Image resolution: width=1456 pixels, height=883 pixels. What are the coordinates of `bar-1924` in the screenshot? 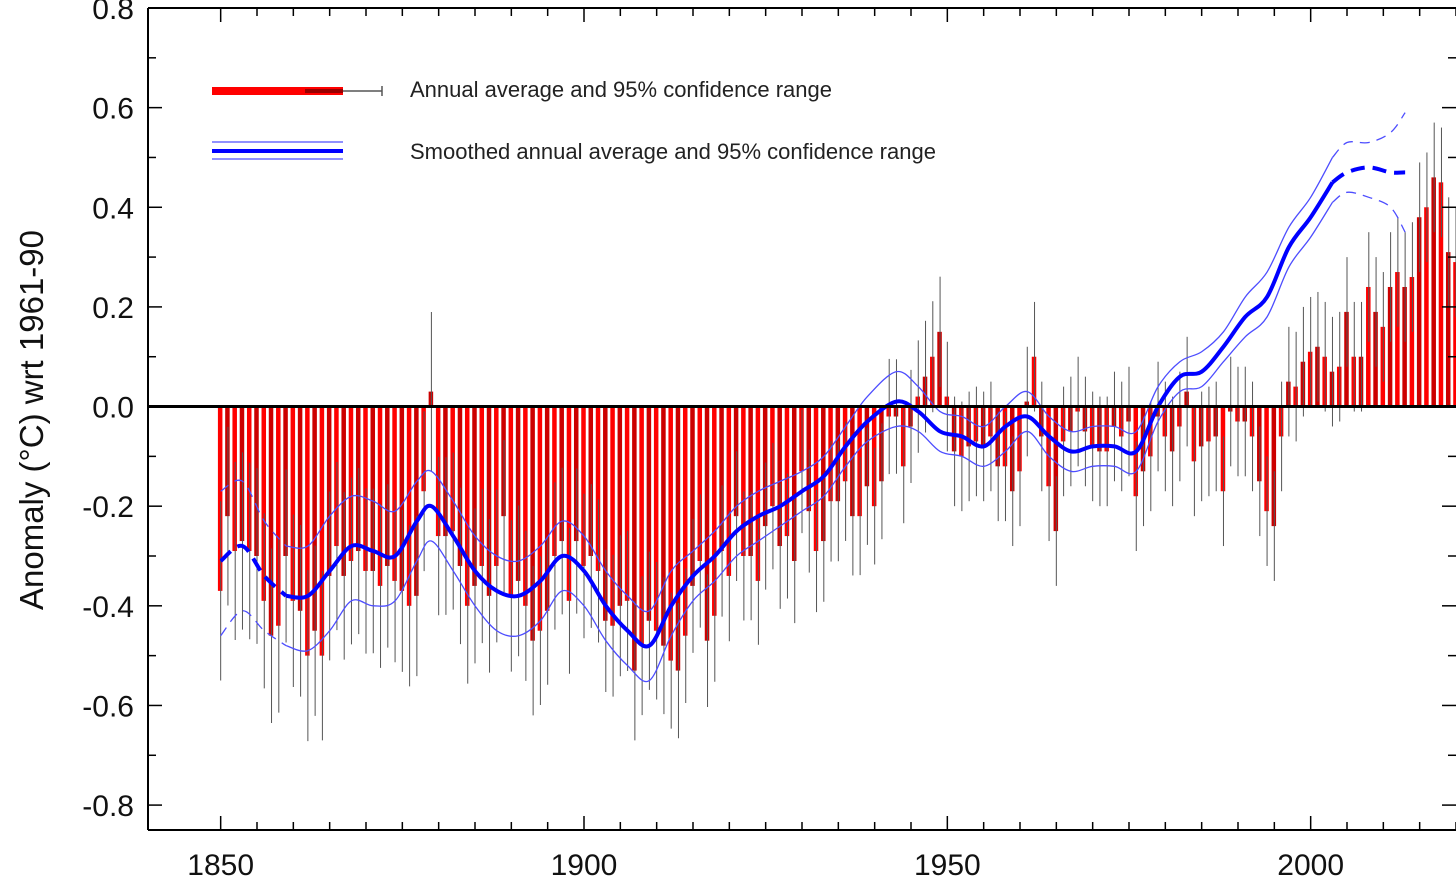 It's located at (758, 493).